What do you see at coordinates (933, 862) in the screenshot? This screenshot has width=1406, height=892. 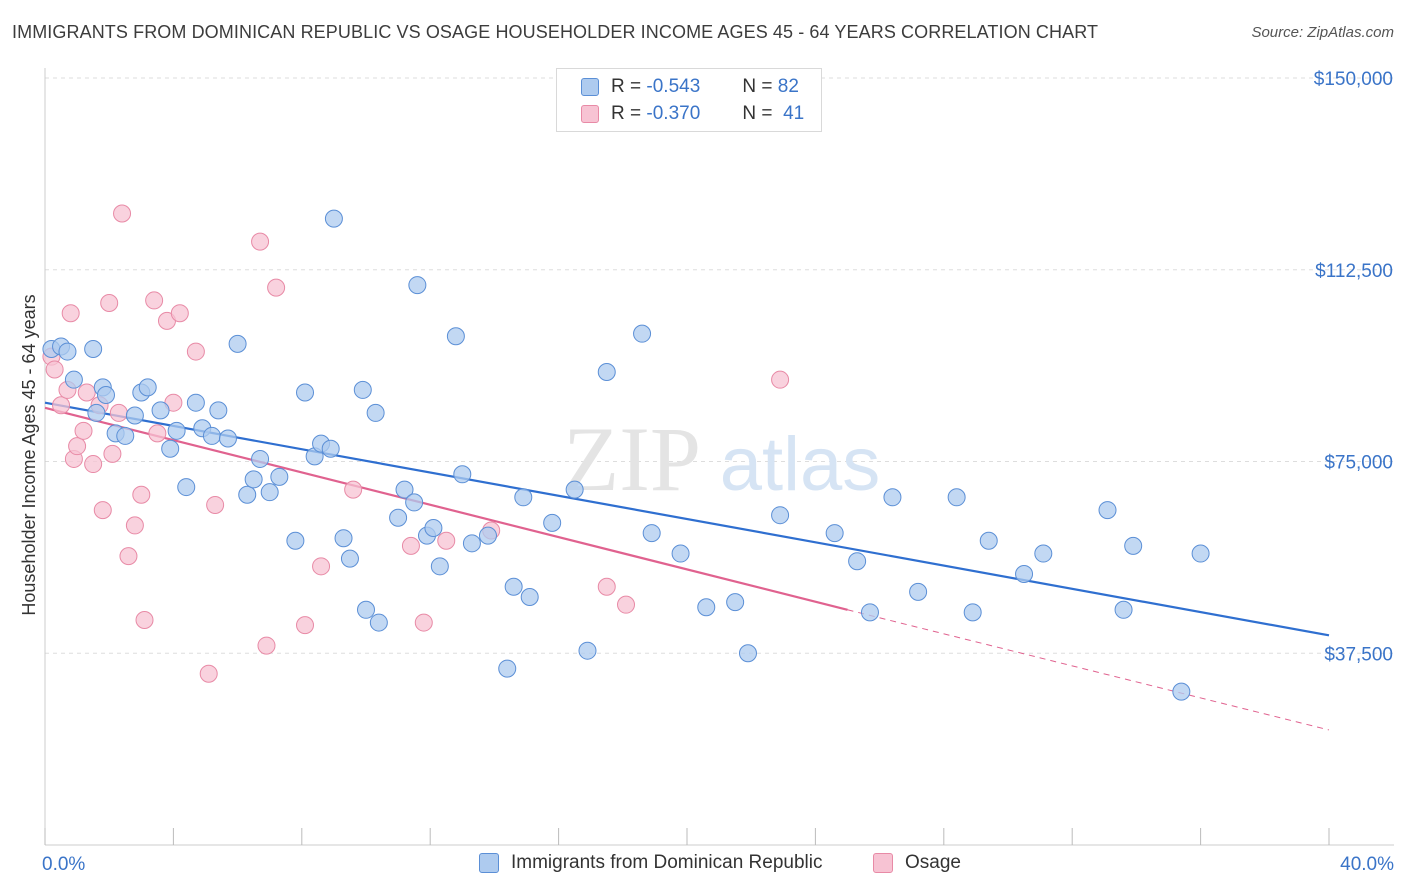 I see `legend-label-osage: Osage` at bounding box center [933, 862].